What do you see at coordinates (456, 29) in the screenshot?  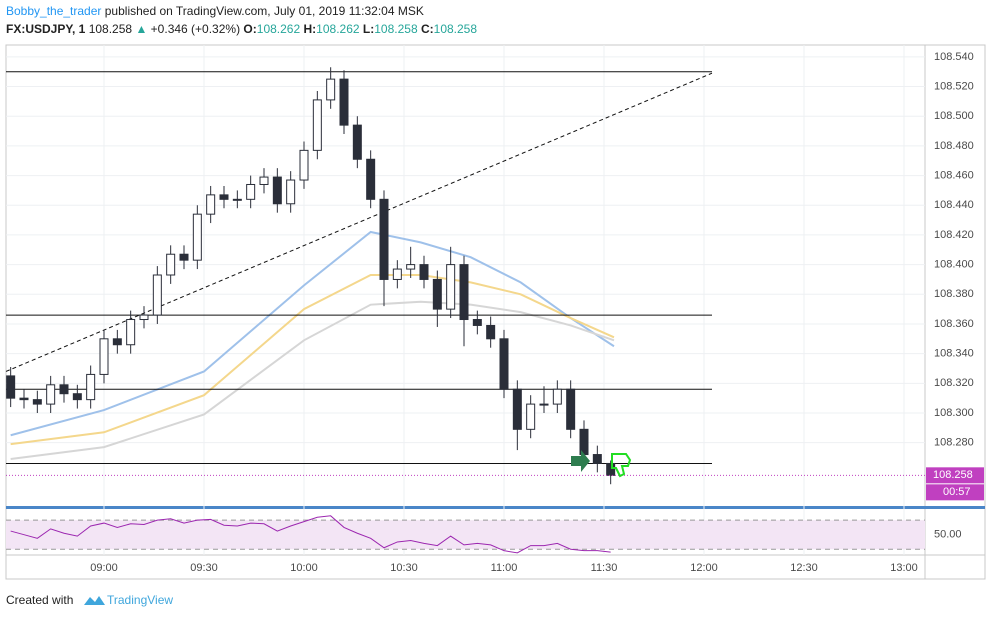 I see `c-value: 108.258` at bounding box center [456, 29].